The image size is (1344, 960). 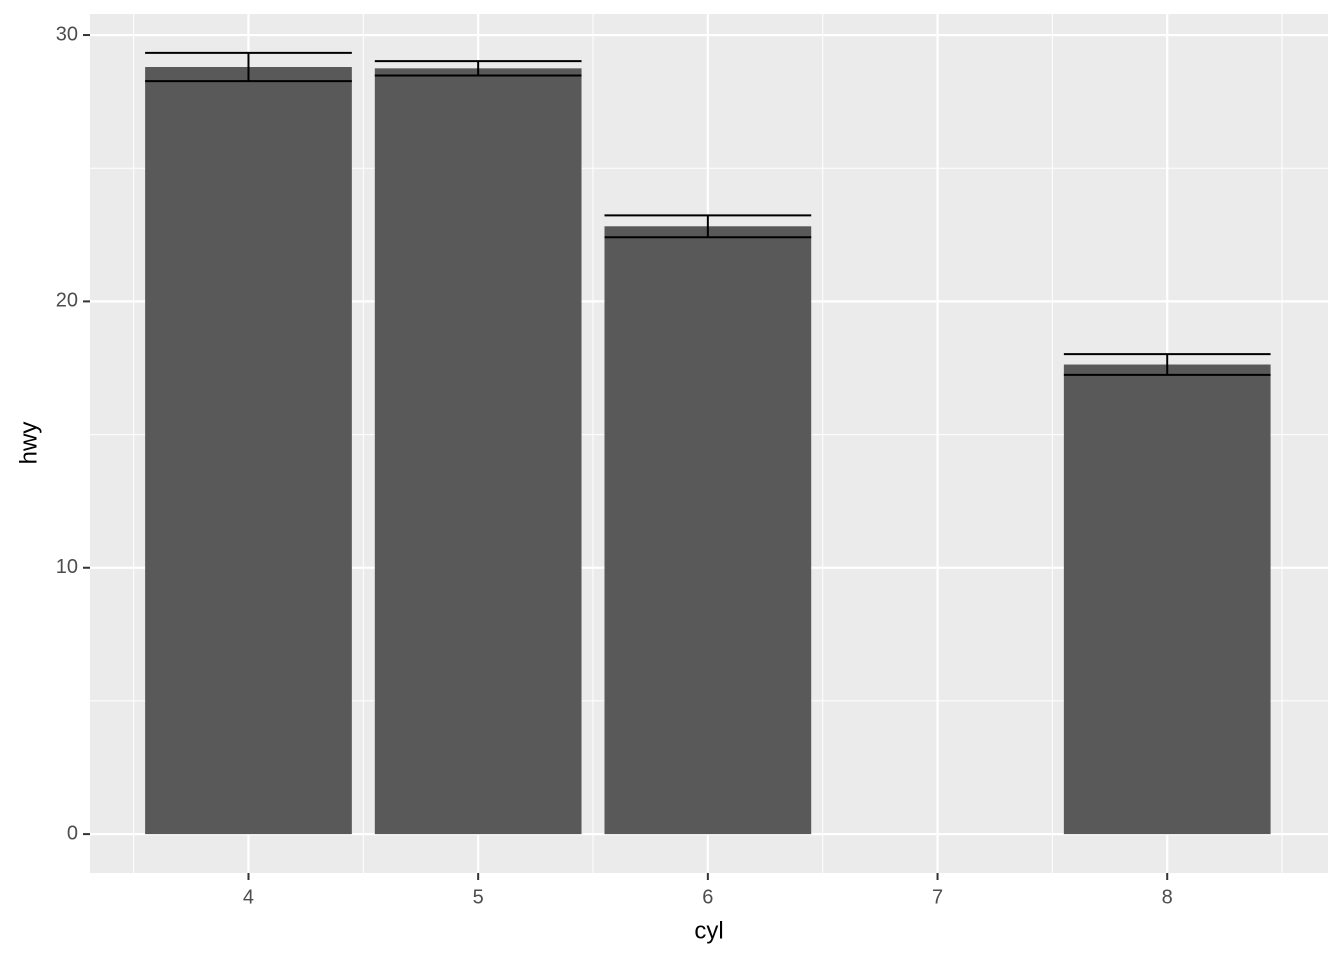 I want to click on x-tick-label: 5, so click(x=478, y=897).